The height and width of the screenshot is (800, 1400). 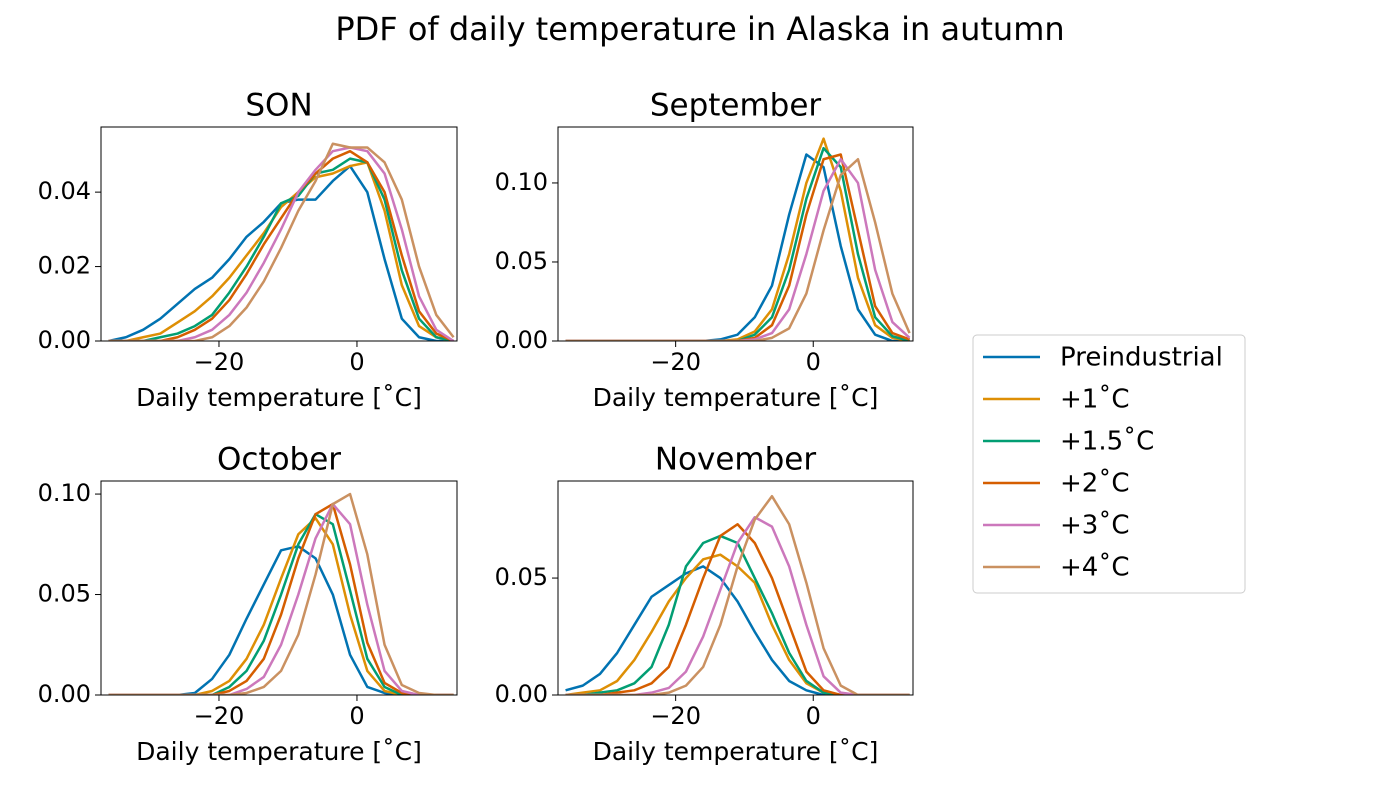 What do you see at coordinates (1094, 568) in the screenshot?
I see `legend-label: +4˚C` at bounding box center [1094, 568].